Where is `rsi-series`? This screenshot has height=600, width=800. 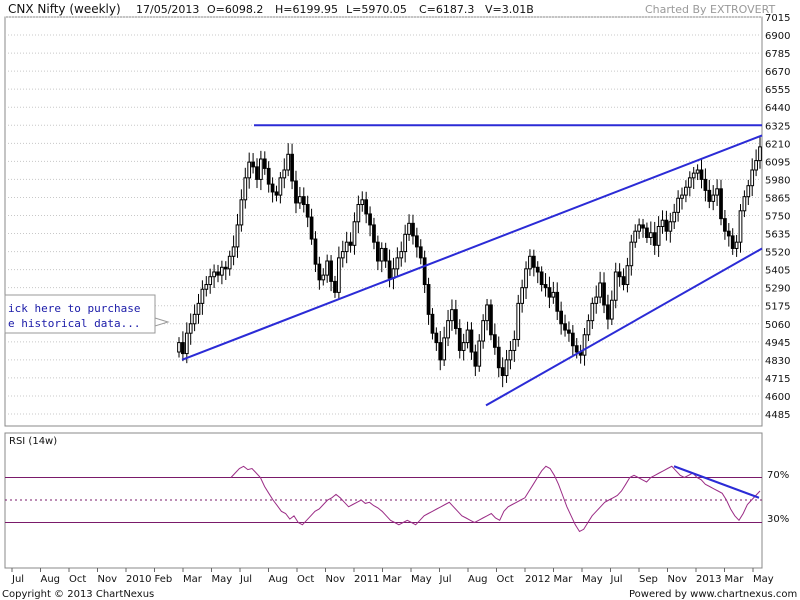
rsi-series is located at coordinates (495, 499).